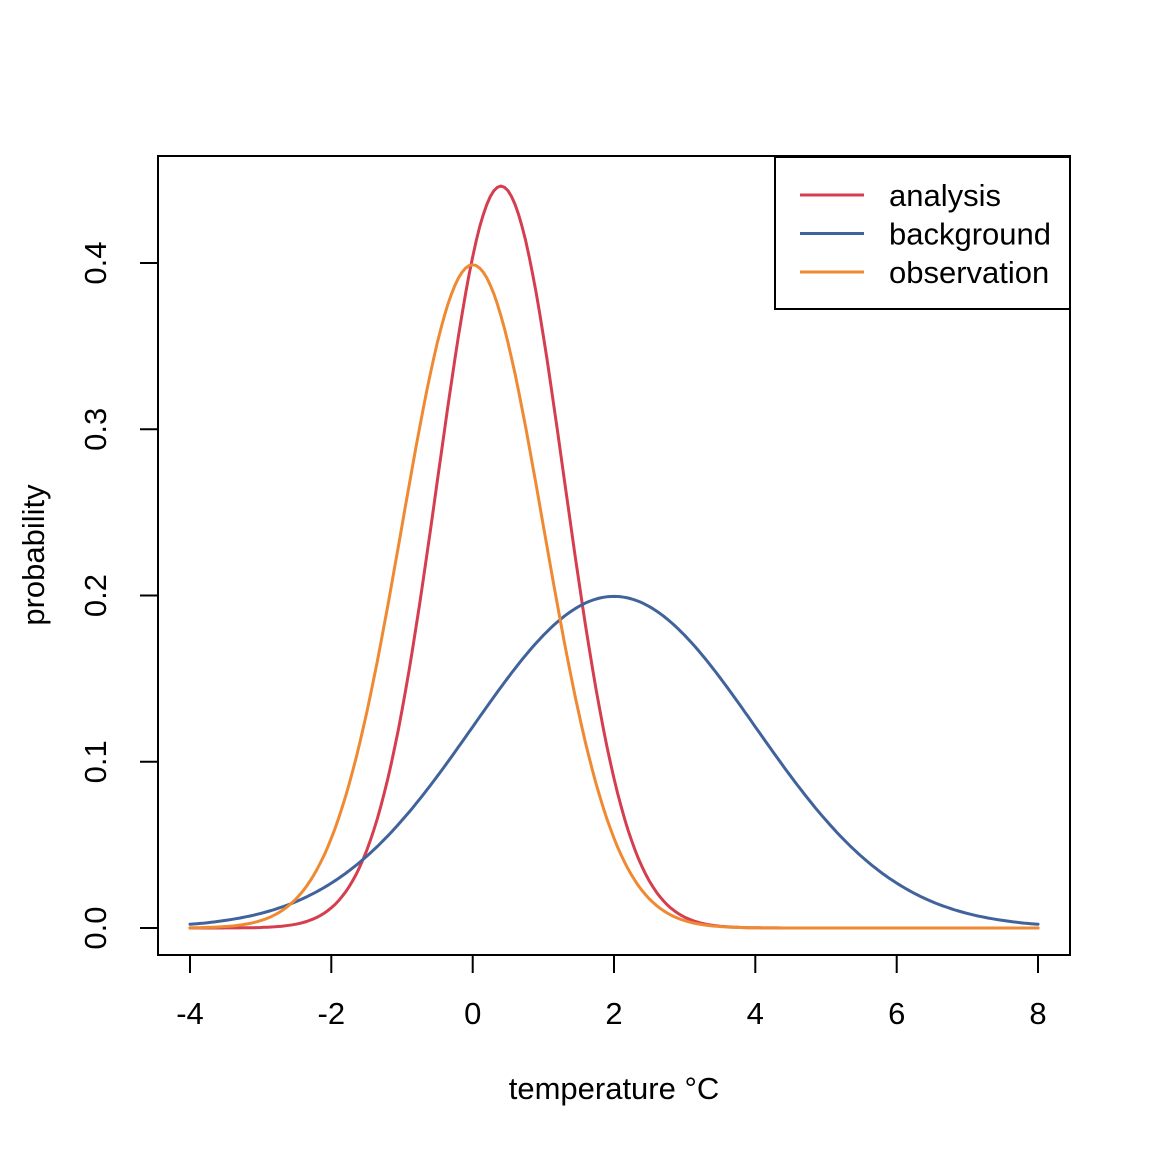 Image resolution: width=1152 pixels, height=1152 pixels. Describe the element at coordinates (190, 1013) in the screenshot. I see `x-tick-label: -4` at that location.